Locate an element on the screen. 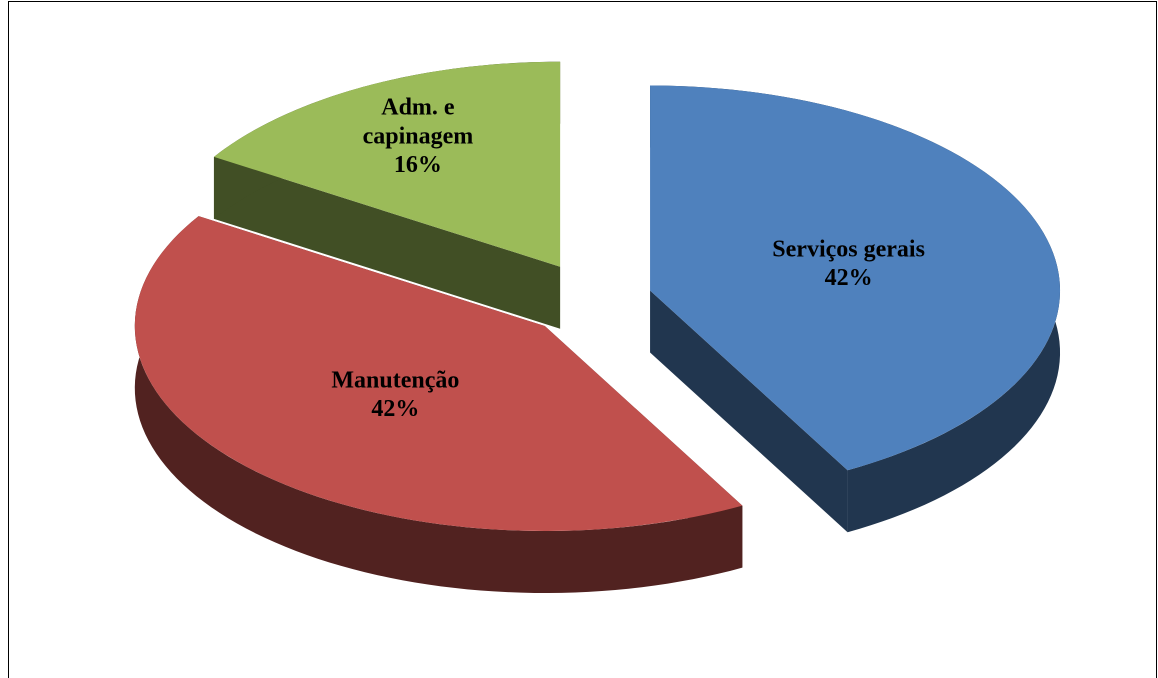 The height and width of the screenshot is (678, 1158). slice-label-line: capinagem is located at coordinates (418, 136).